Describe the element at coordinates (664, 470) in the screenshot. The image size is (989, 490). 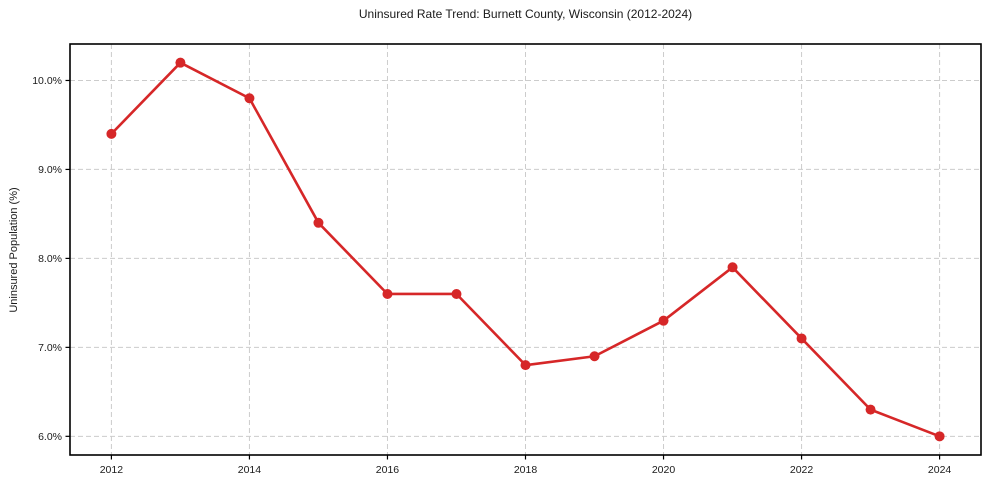
I see `x-tick-label: 2020` at that location.